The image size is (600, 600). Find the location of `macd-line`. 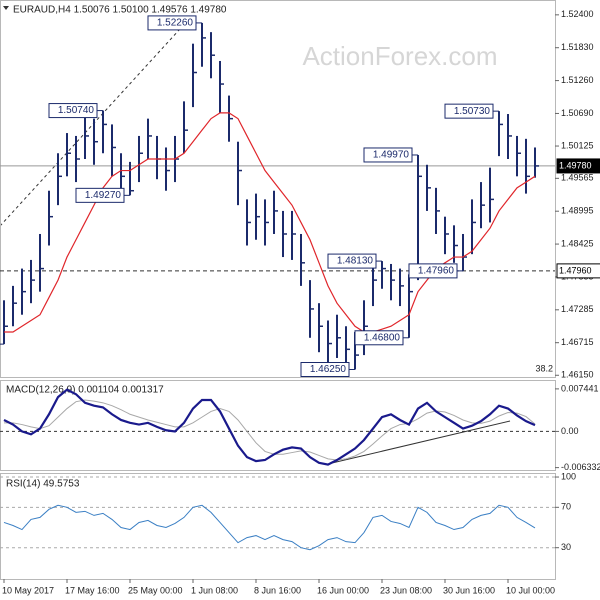

macd-line is located at coordinates (269, 427).